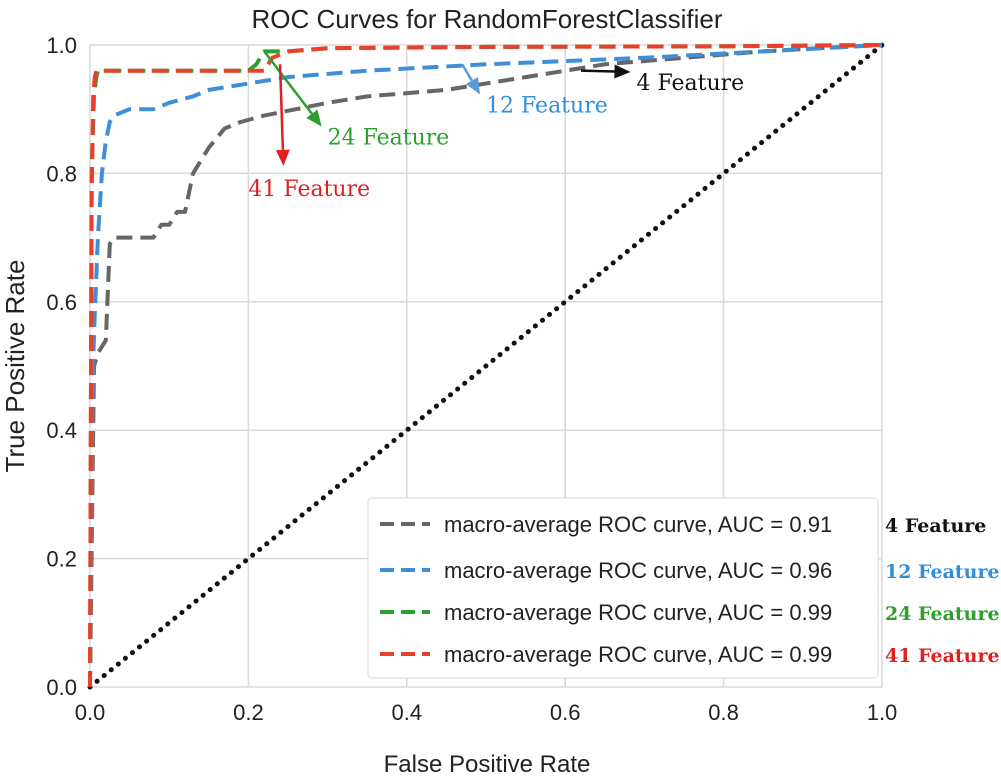  I want to click on legend-box, so click(623, 588).